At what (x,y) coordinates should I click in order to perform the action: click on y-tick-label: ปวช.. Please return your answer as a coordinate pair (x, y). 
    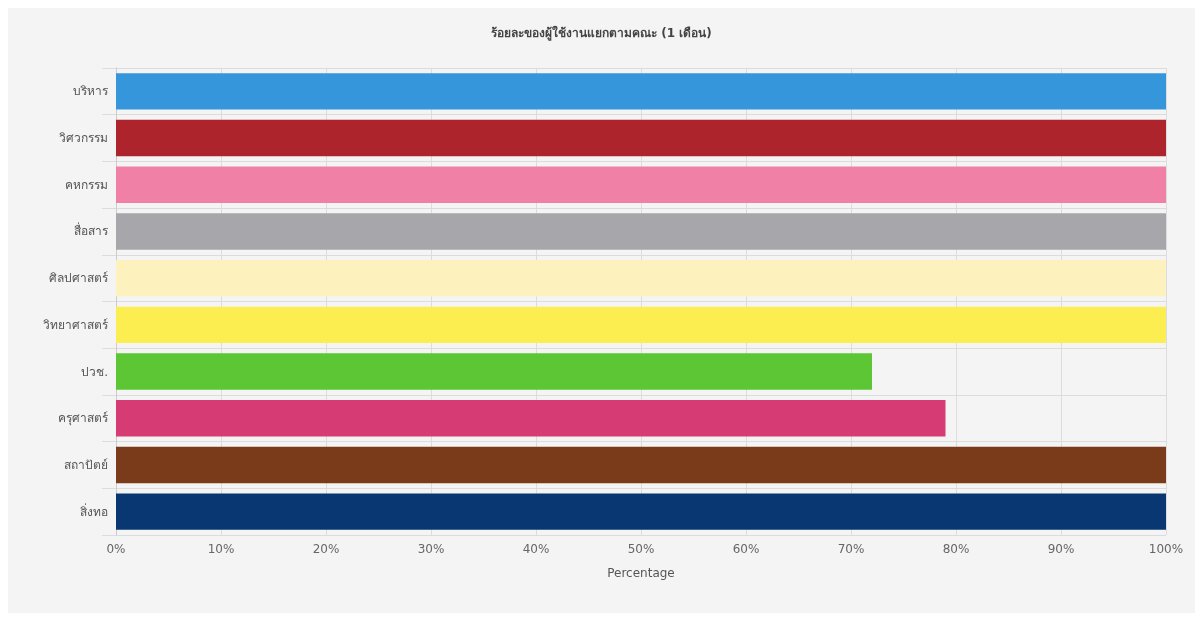
    Looking at the image, I should click on (94, 371).